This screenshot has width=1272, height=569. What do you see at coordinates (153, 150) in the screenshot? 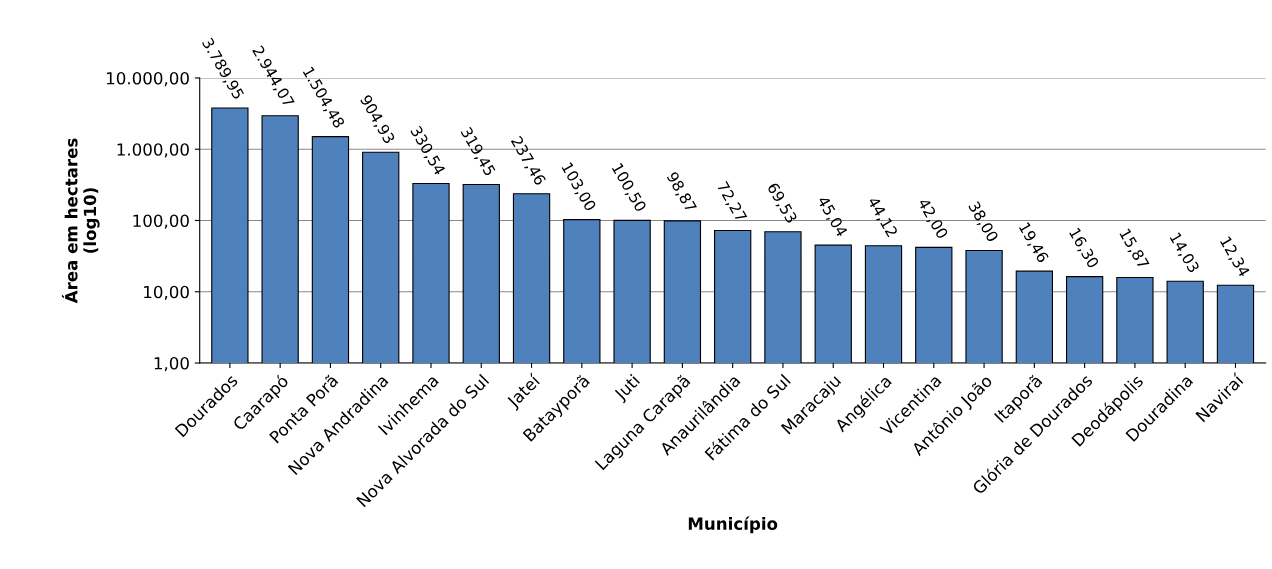
I see `y-tick-label: 1.000,00` at bounding box center [153, 150].